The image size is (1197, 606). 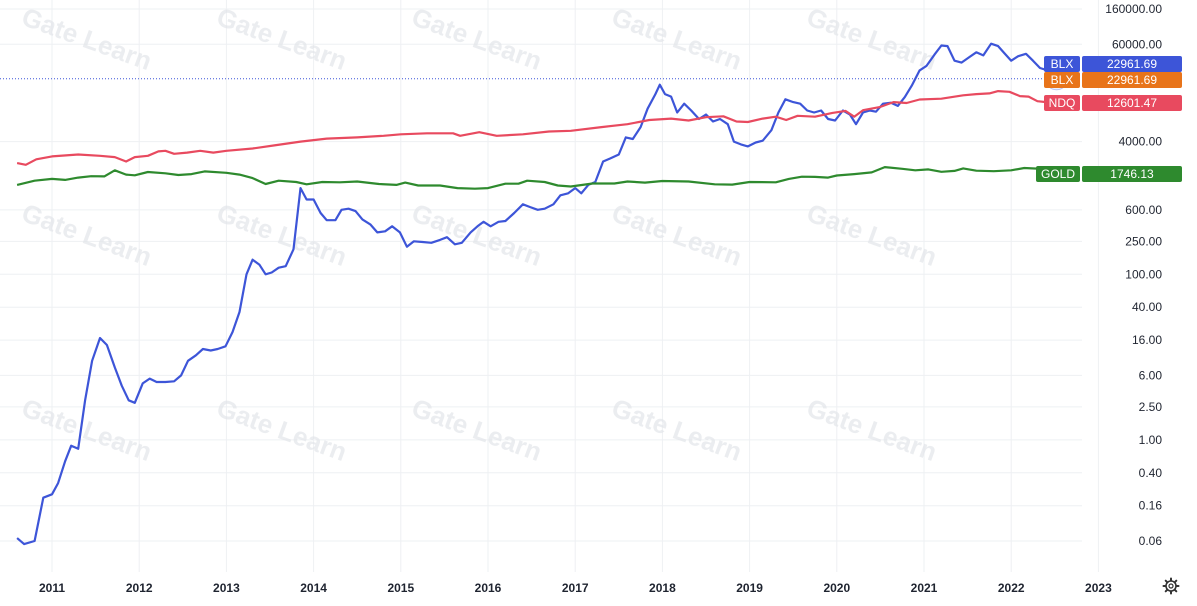 I want to click on settings-gear-icon, so click(x=1171, y=586).